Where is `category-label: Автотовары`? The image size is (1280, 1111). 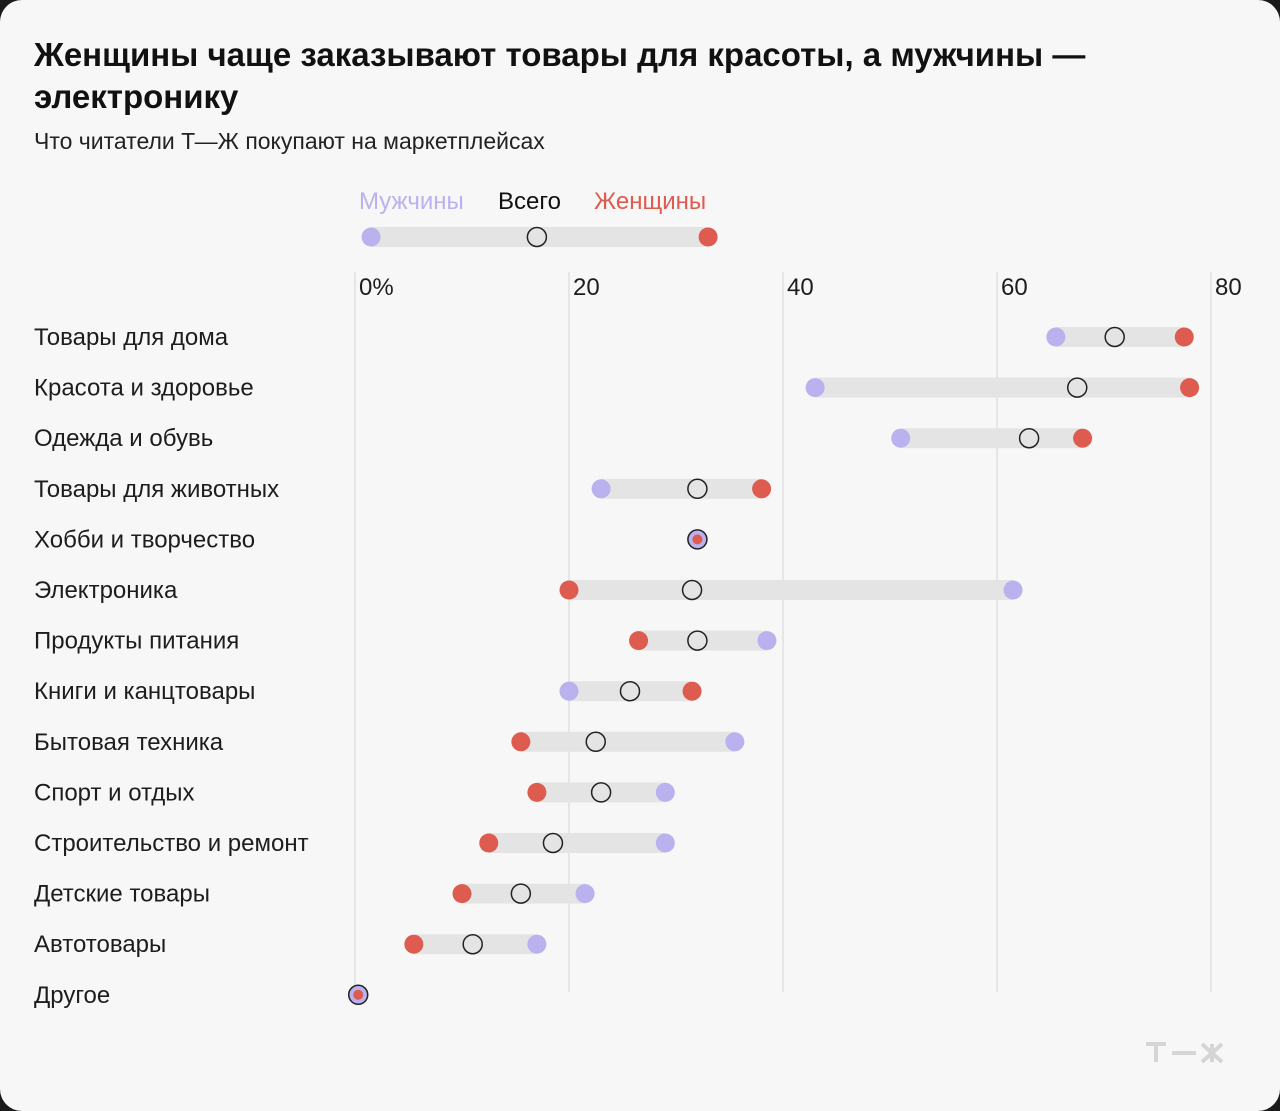 category-label: Автотовары is located at coordinates (100, 944).